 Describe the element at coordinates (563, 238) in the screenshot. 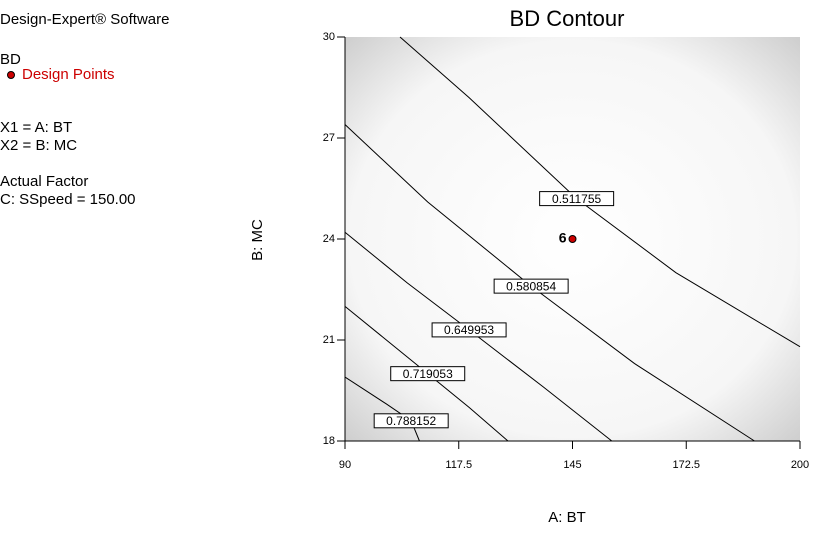

I see `point-label: 6` at that location.